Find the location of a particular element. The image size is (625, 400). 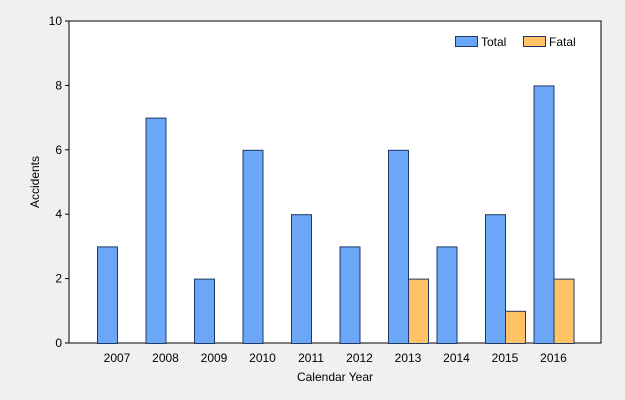

y-tick-label: 8 is located at coordinates (58, 85).